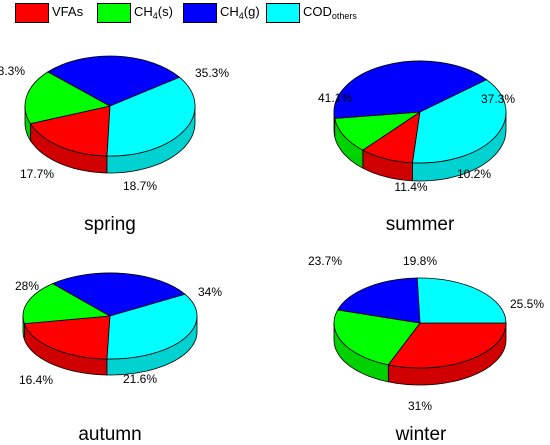 This screenshot has width=550, height=445. I want to click on pie-value-label: 28%, so click(27, 286).